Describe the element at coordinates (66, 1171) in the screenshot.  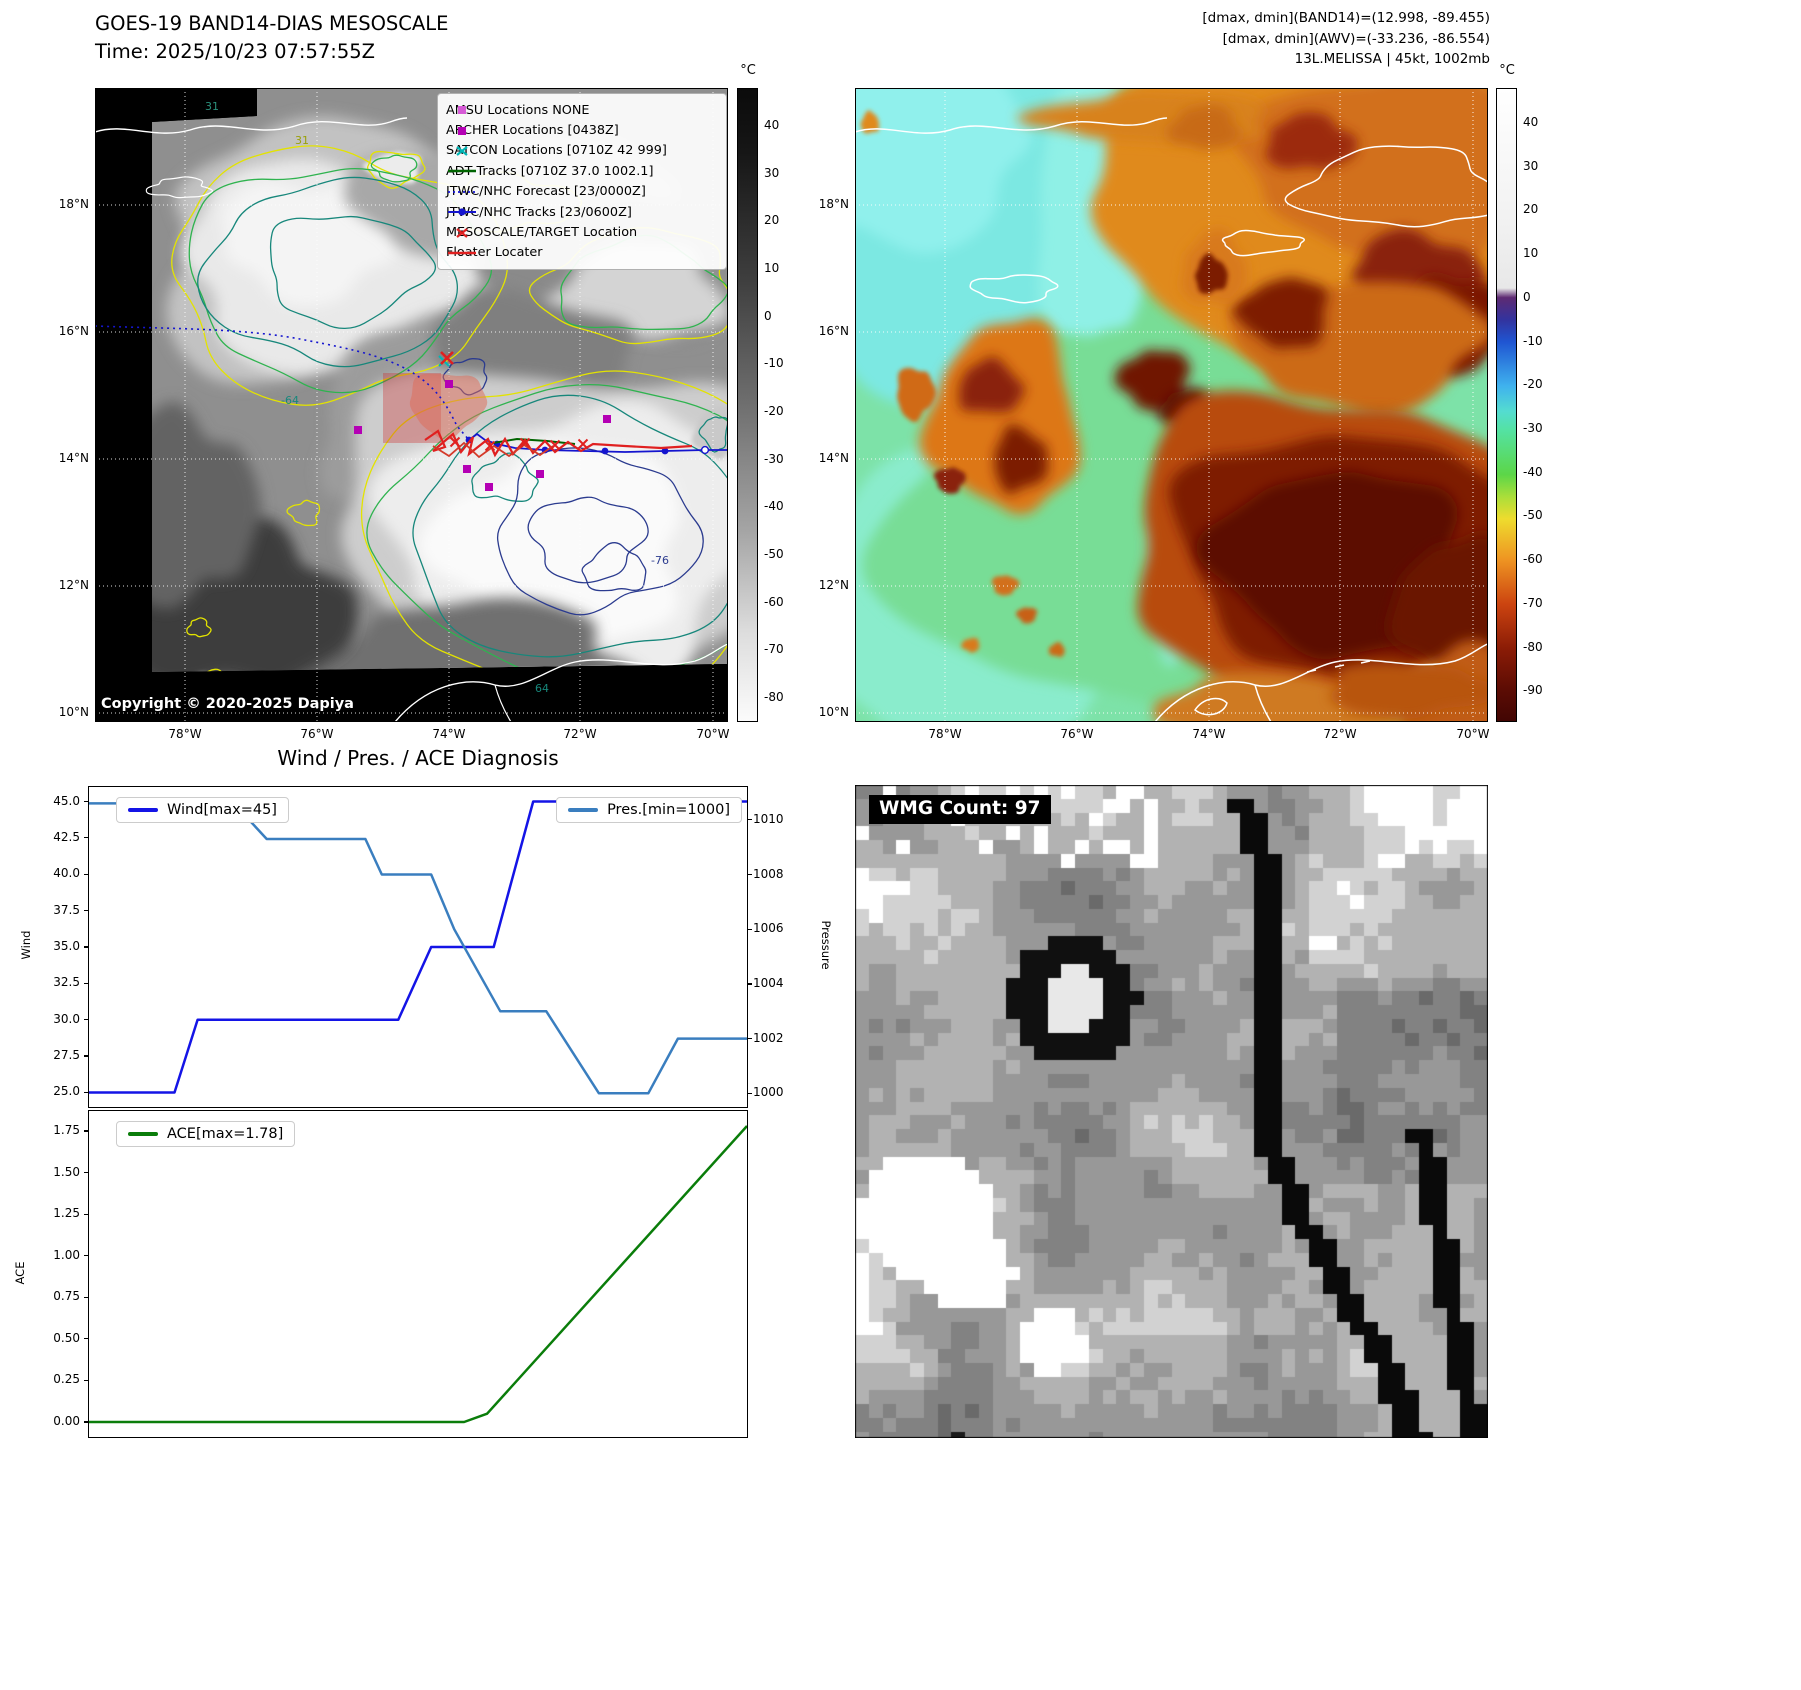
I see `axis-tick-label: 1.50` at that location.